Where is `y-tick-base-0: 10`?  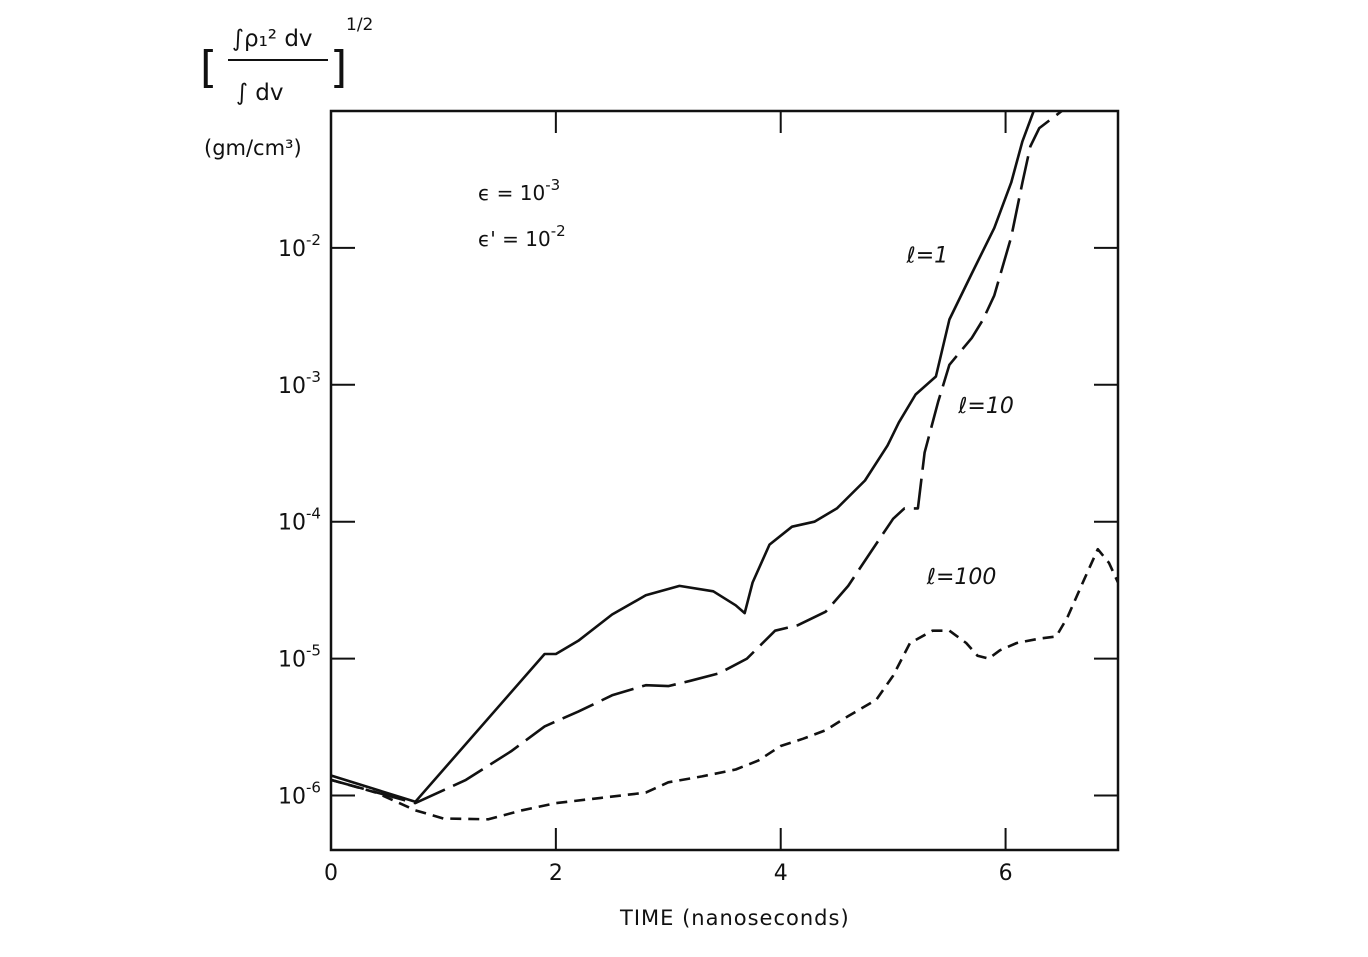
y-tick-base-0: 10 is located at coordinates (292, 797).